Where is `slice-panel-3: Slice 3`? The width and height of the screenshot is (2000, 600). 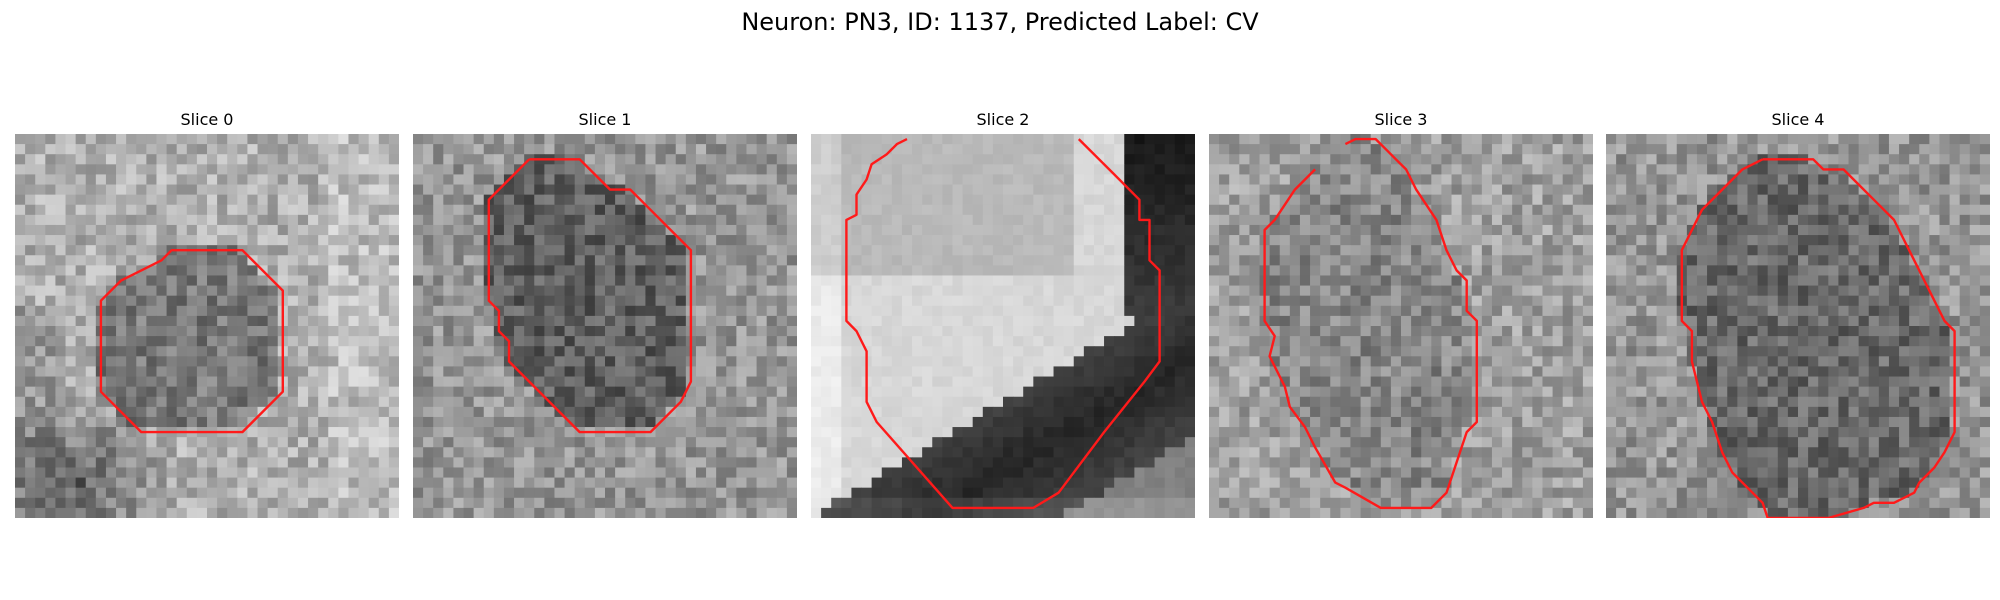
slice-panel-3: Slice 3 is located at coordinates (1401, 313).